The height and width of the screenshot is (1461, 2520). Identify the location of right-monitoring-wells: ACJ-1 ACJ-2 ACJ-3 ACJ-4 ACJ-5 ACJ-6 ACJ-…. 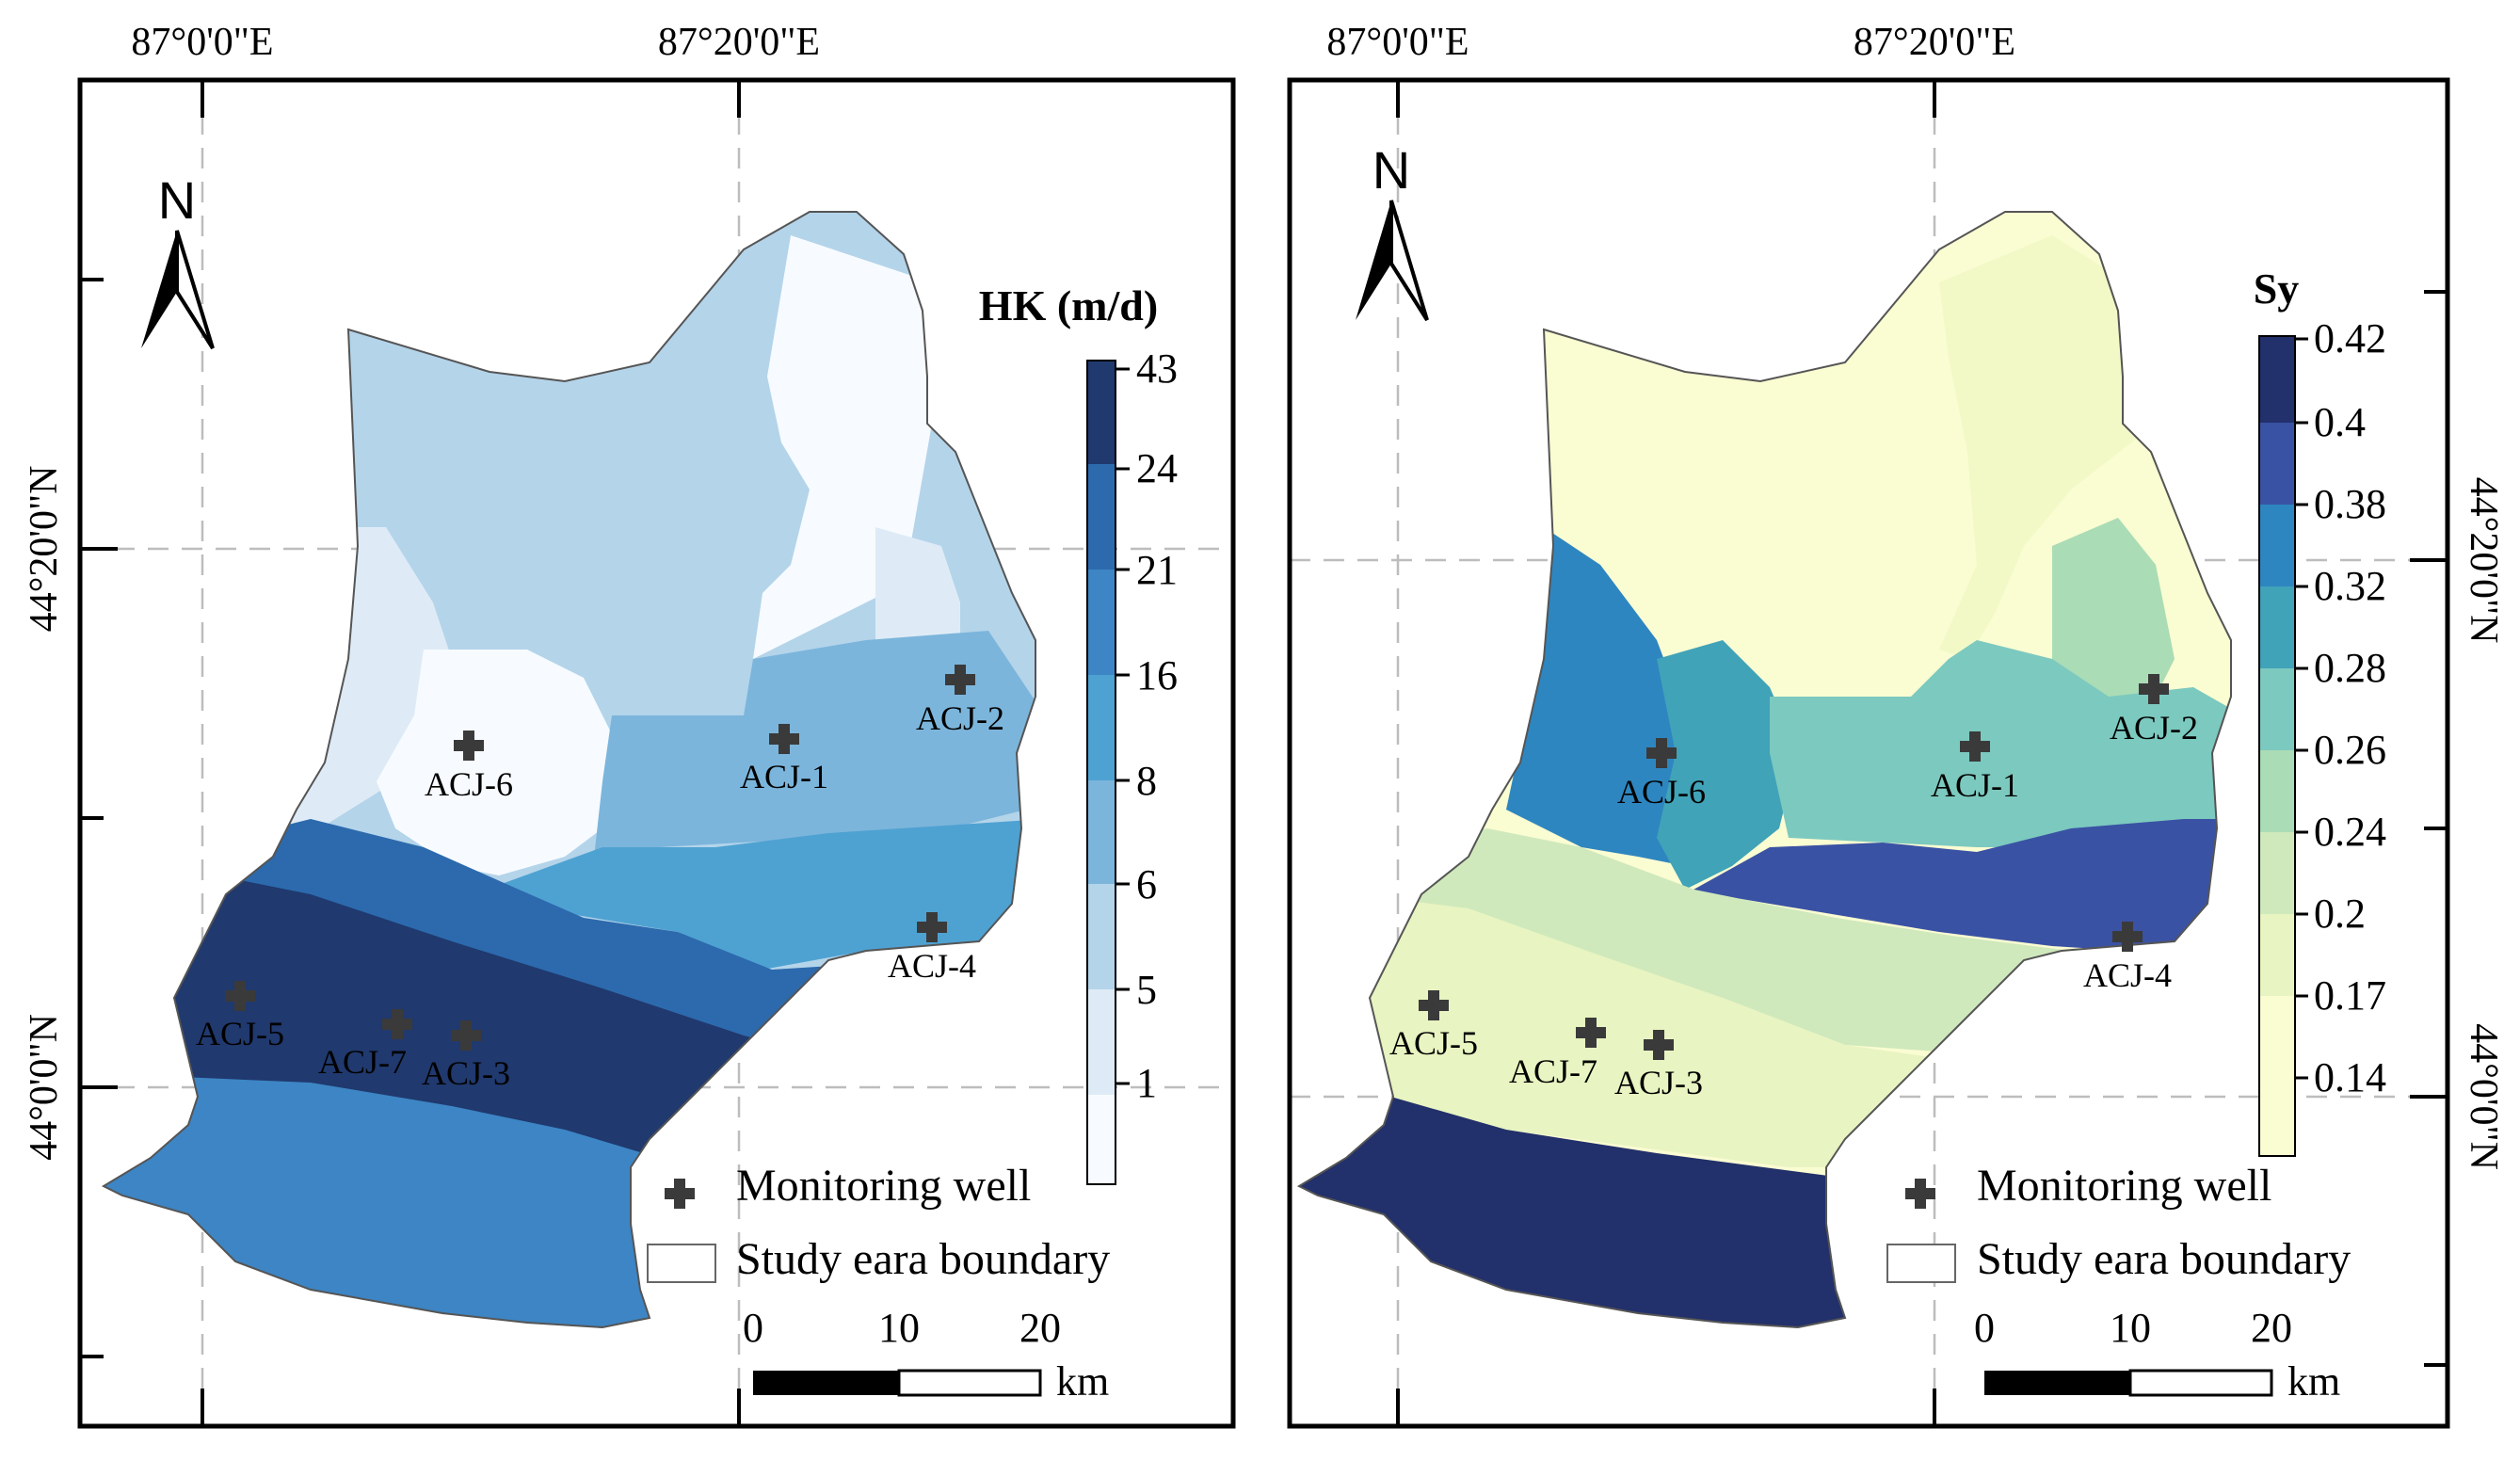
(1793, 887).